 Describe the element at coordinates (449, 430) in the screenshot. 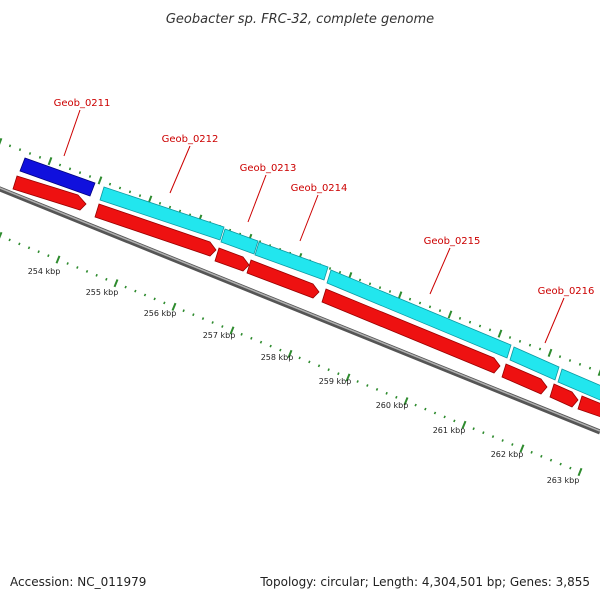

I see `position-label: 261 kbp` at that location.